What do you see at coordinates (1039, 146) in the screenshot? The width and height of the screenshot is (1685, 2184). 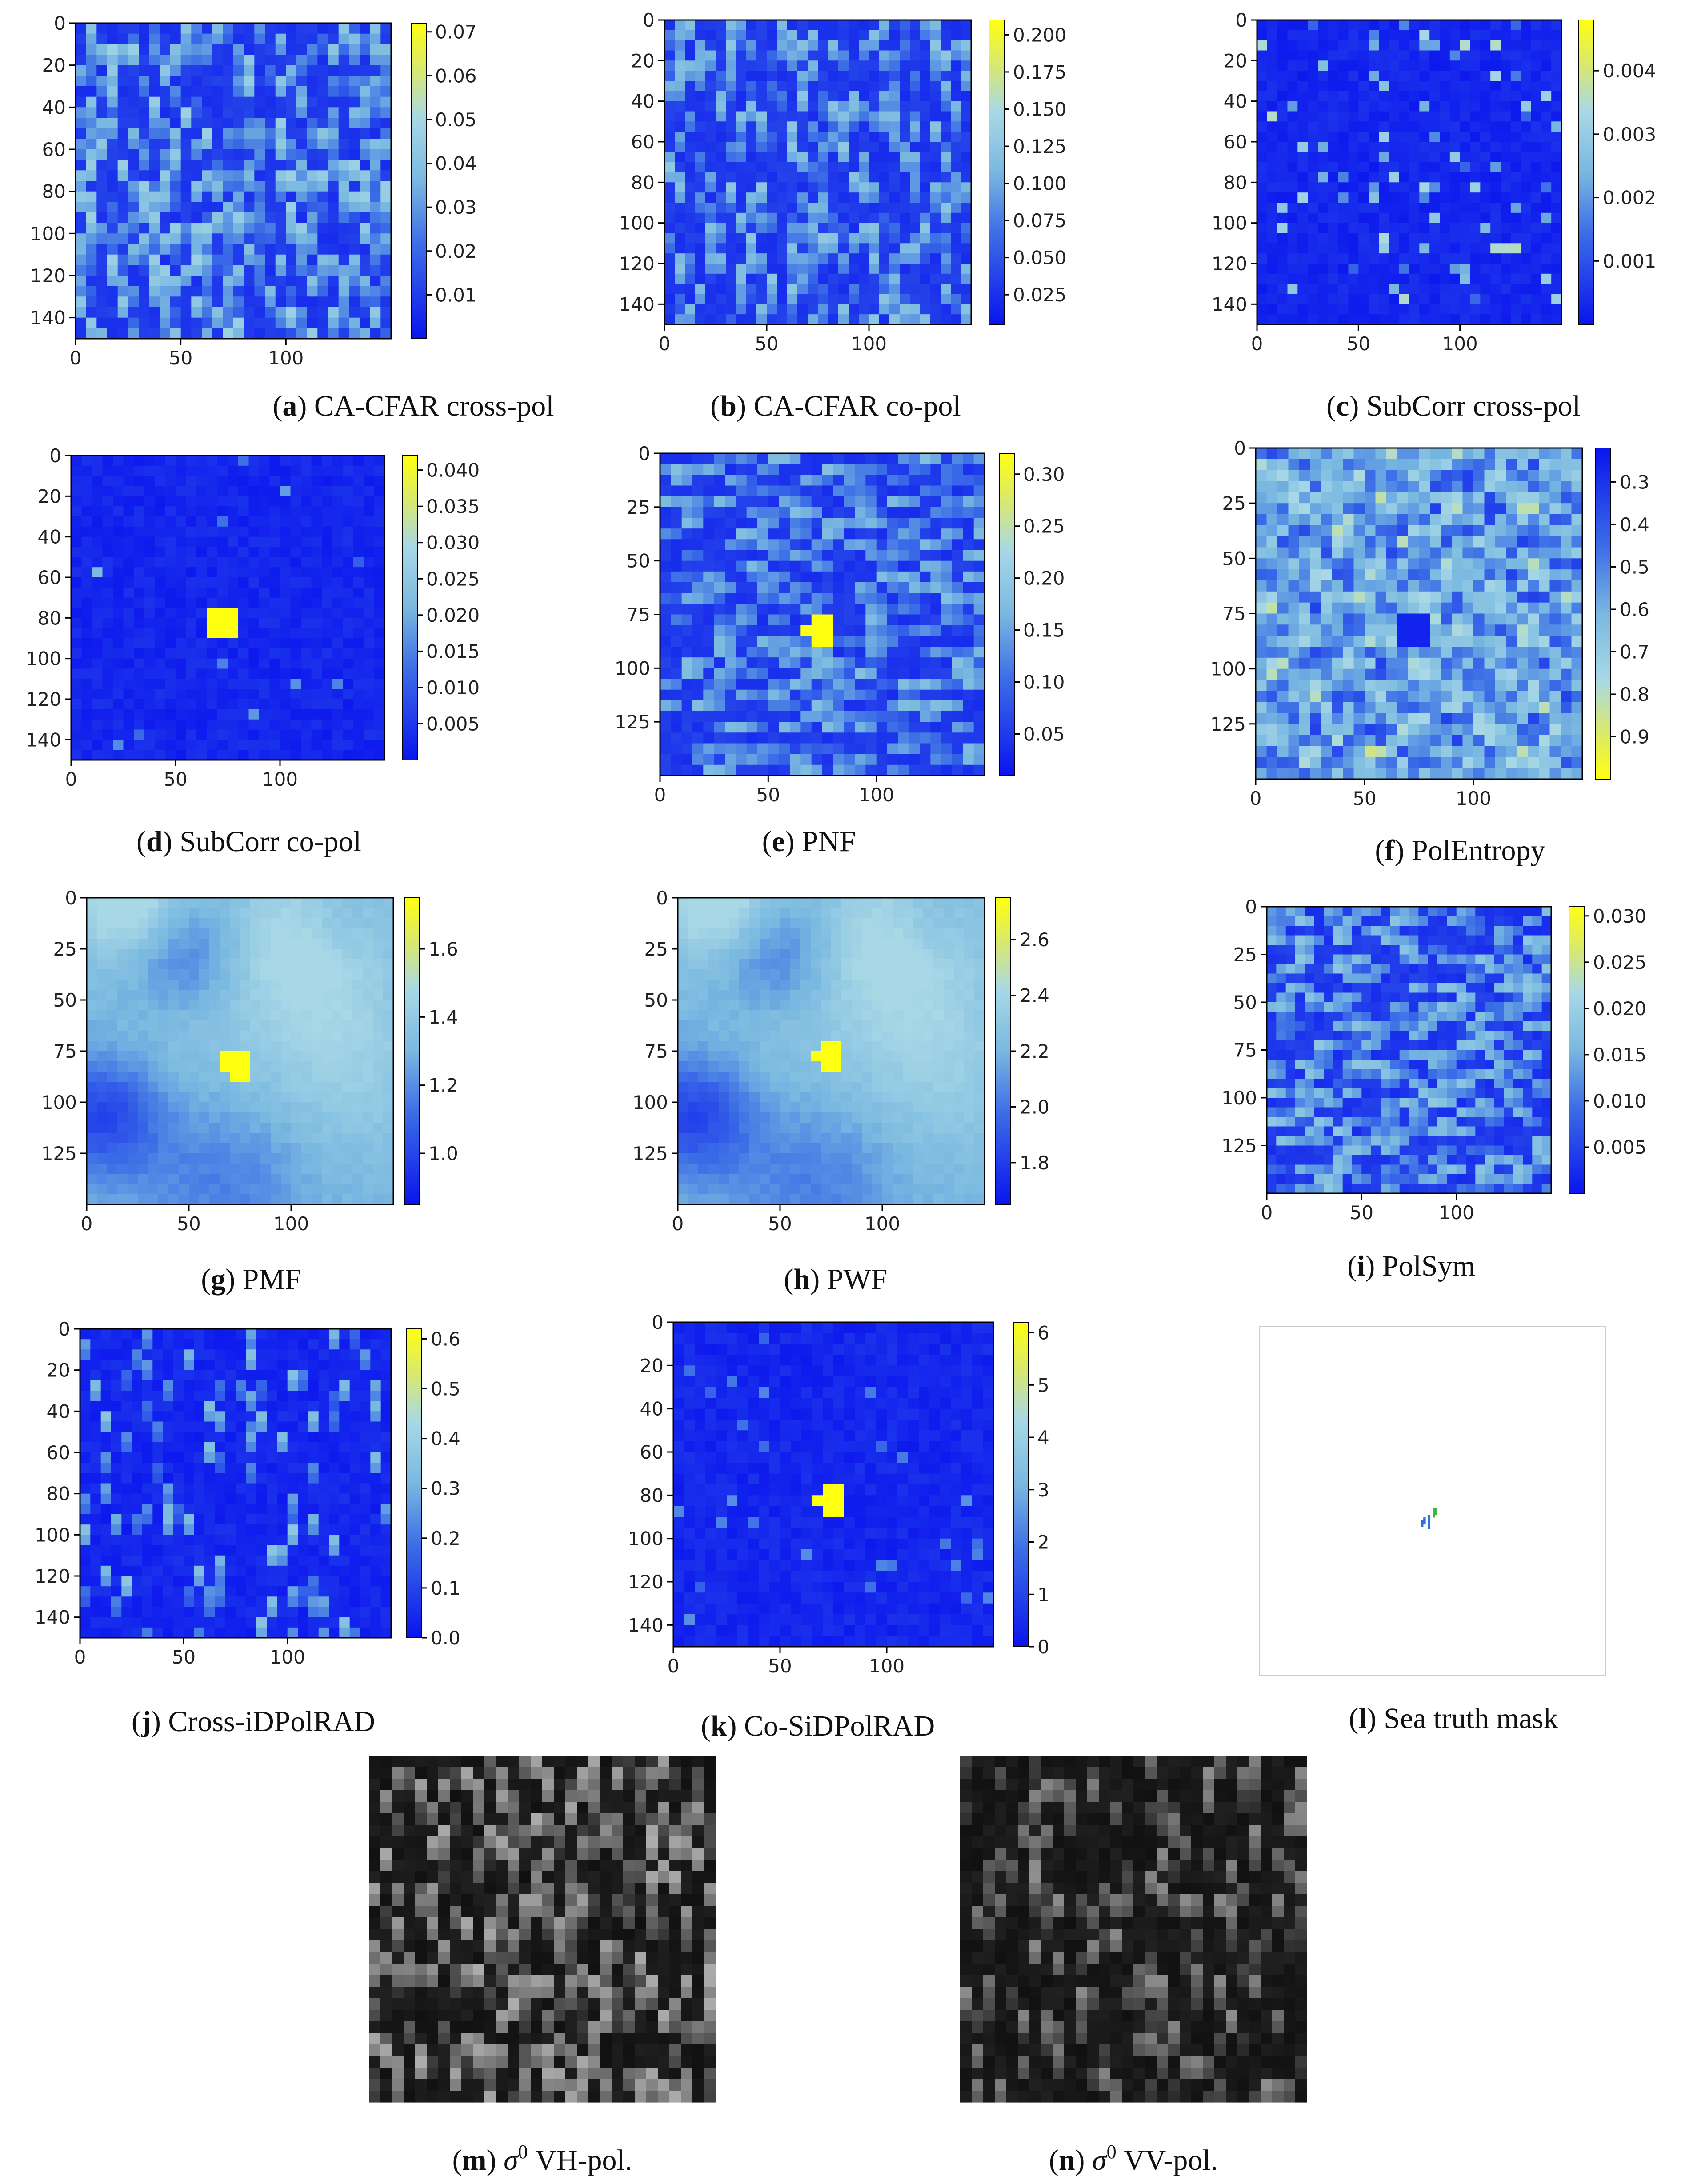 I see `colorbar-tick-label: 0.125` at bounding box center [1039, 146].